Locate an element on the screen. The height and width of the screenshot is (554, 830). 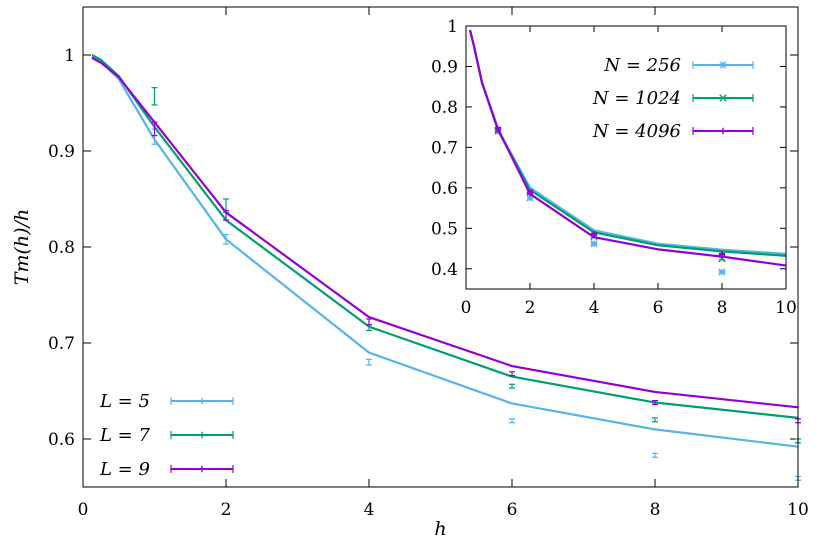
main-xtick-label: 0 is located at coordinates (83, 510).